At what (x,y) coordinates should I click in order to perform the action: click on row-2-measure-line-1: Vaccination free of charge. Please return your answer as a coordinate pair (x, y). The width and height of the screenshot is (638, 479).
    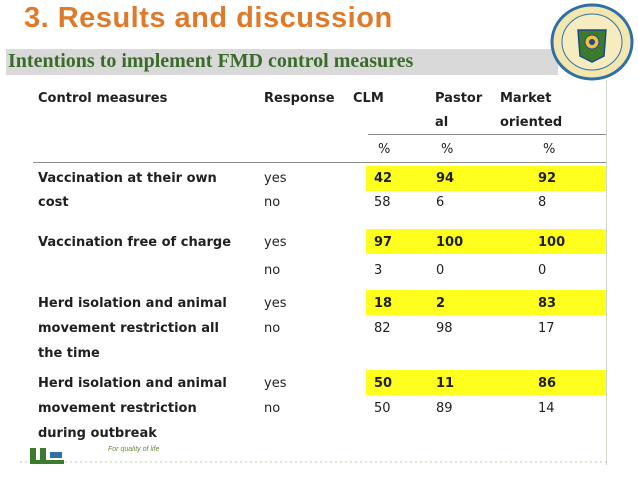
    Looking at the image, I should click on (135, 242).